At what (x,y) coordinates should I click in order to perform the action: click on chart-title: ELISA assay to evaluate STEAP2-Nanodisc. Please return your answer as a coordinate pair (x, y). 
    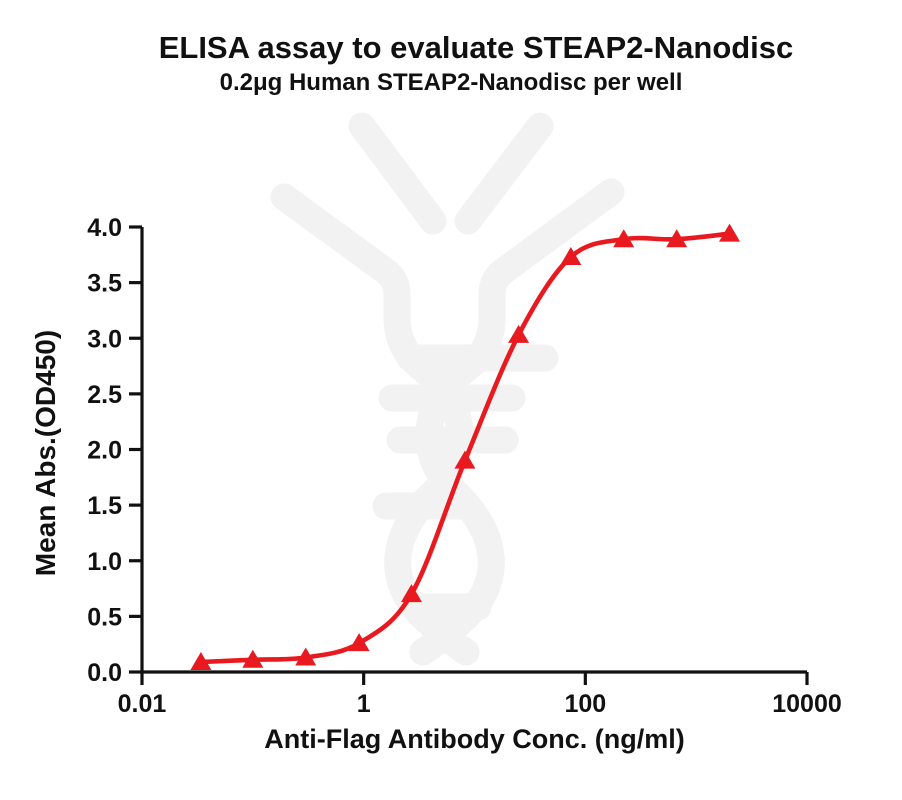
    Looking at the image, I should click on (476, 47).